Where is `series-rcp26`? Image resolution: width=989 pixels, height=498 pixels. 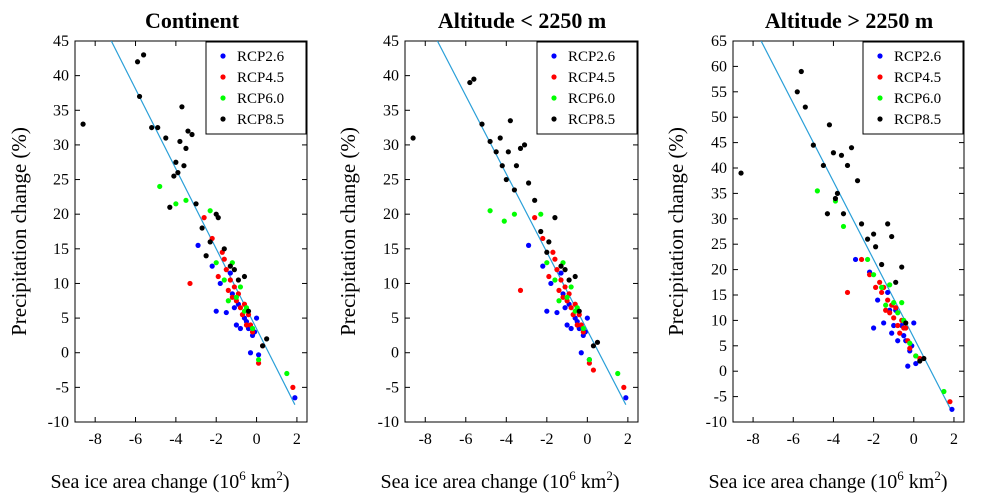 series-rcp26 is located at coordinates (246, 321).